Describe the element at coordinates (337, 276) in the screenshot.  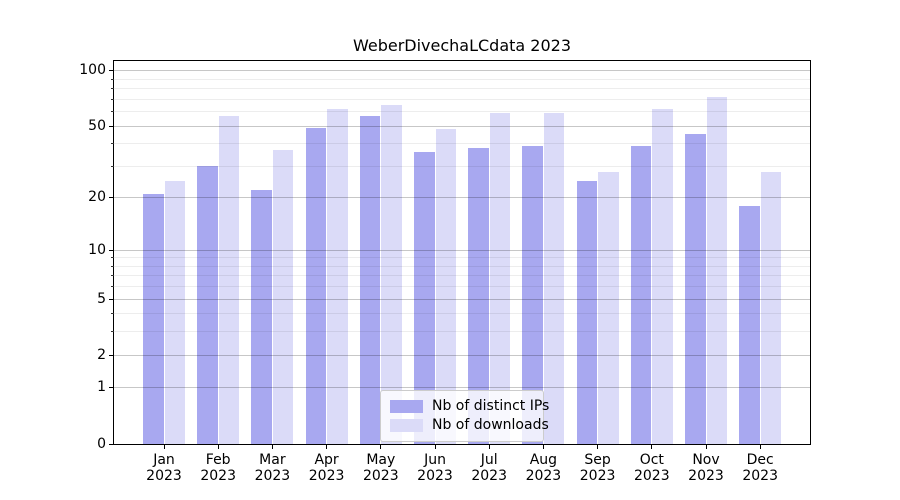
I see `bar-downloads-apr` at that location.